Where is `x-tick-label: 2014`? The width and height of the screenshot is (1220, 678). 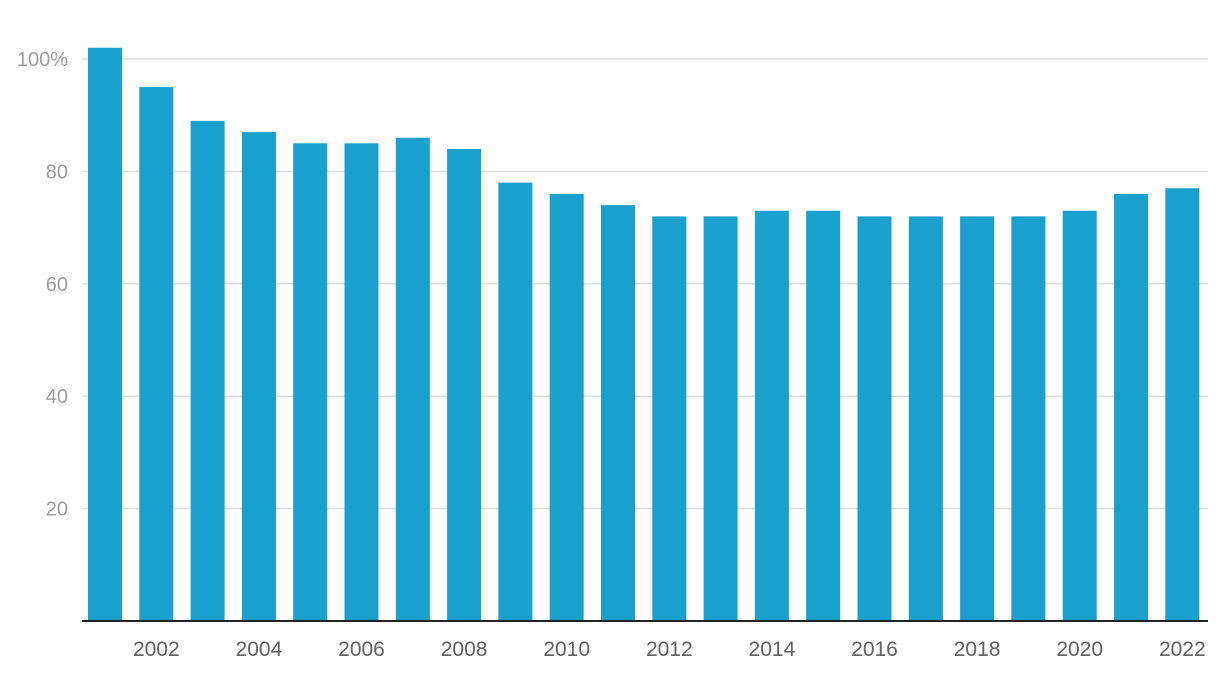
x-tick-label: 2014 is located at coordinates (772, 649).